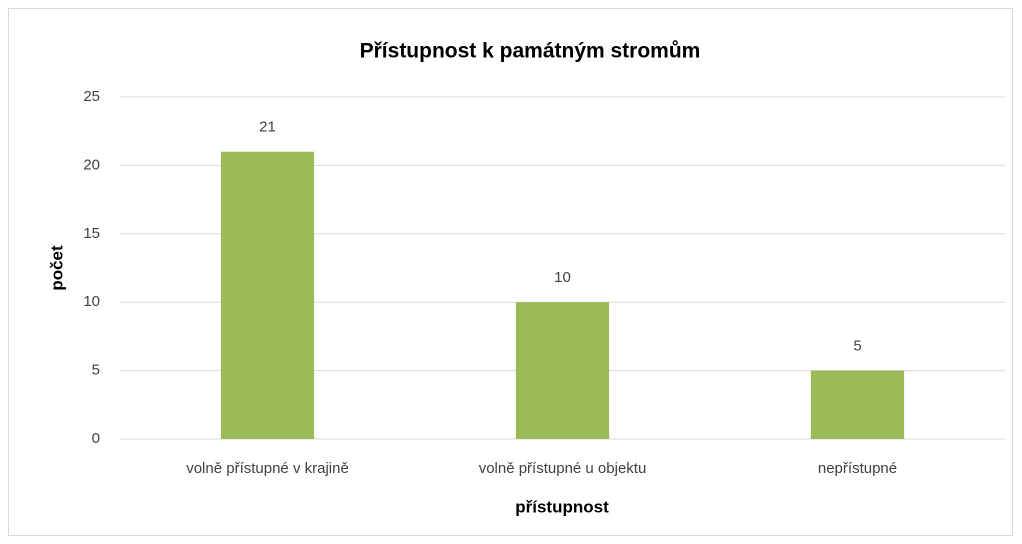 The image size is (1022, 544). I want to click on y-tick-label: 15, so click(91, 233).